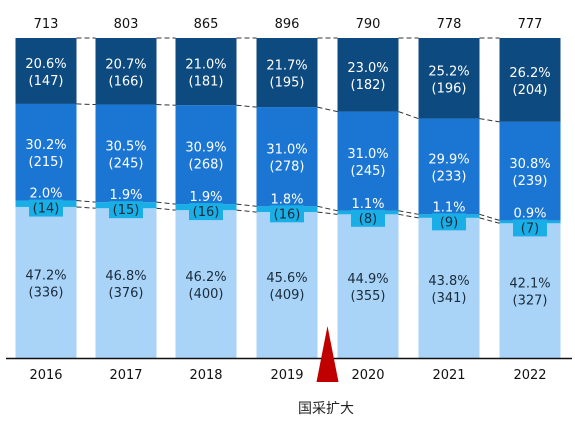 The image size is (575, 428). What do you see at coordinates (448, 375) in the screenshot?
I see `x-tick-label-2021: 2021` at bounding box center [448, 375].